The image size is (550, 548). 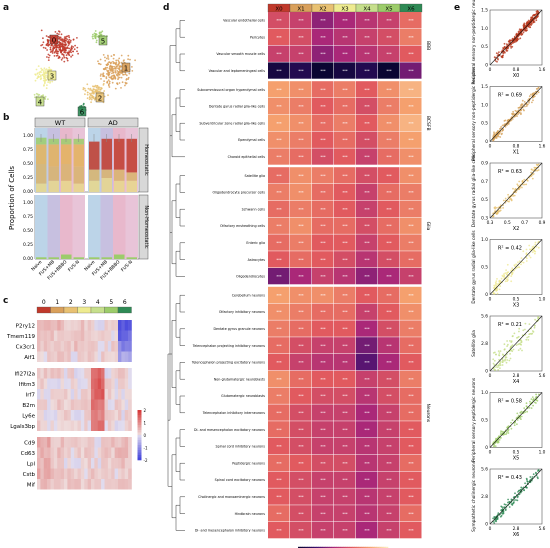 What do you see at coordinates (139, 446) in the screenshot?
I see `c-colorbar-step` at bounding box center [139, 446].